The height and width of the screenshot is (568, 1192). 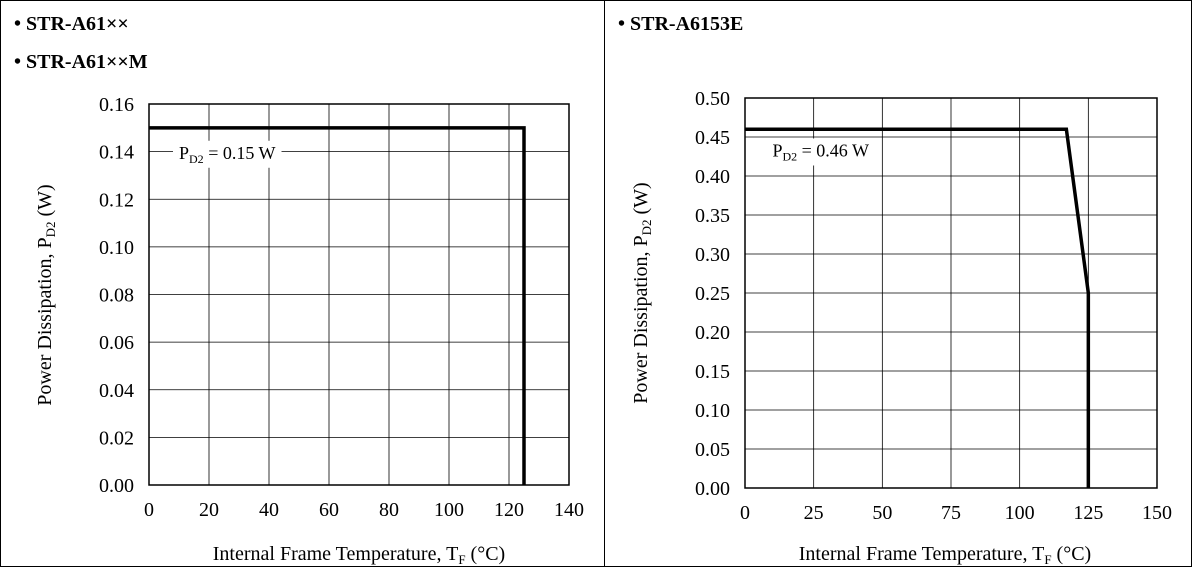 I want to click on device-title-3: • STR-A6153E, so click(x=681, y=24).